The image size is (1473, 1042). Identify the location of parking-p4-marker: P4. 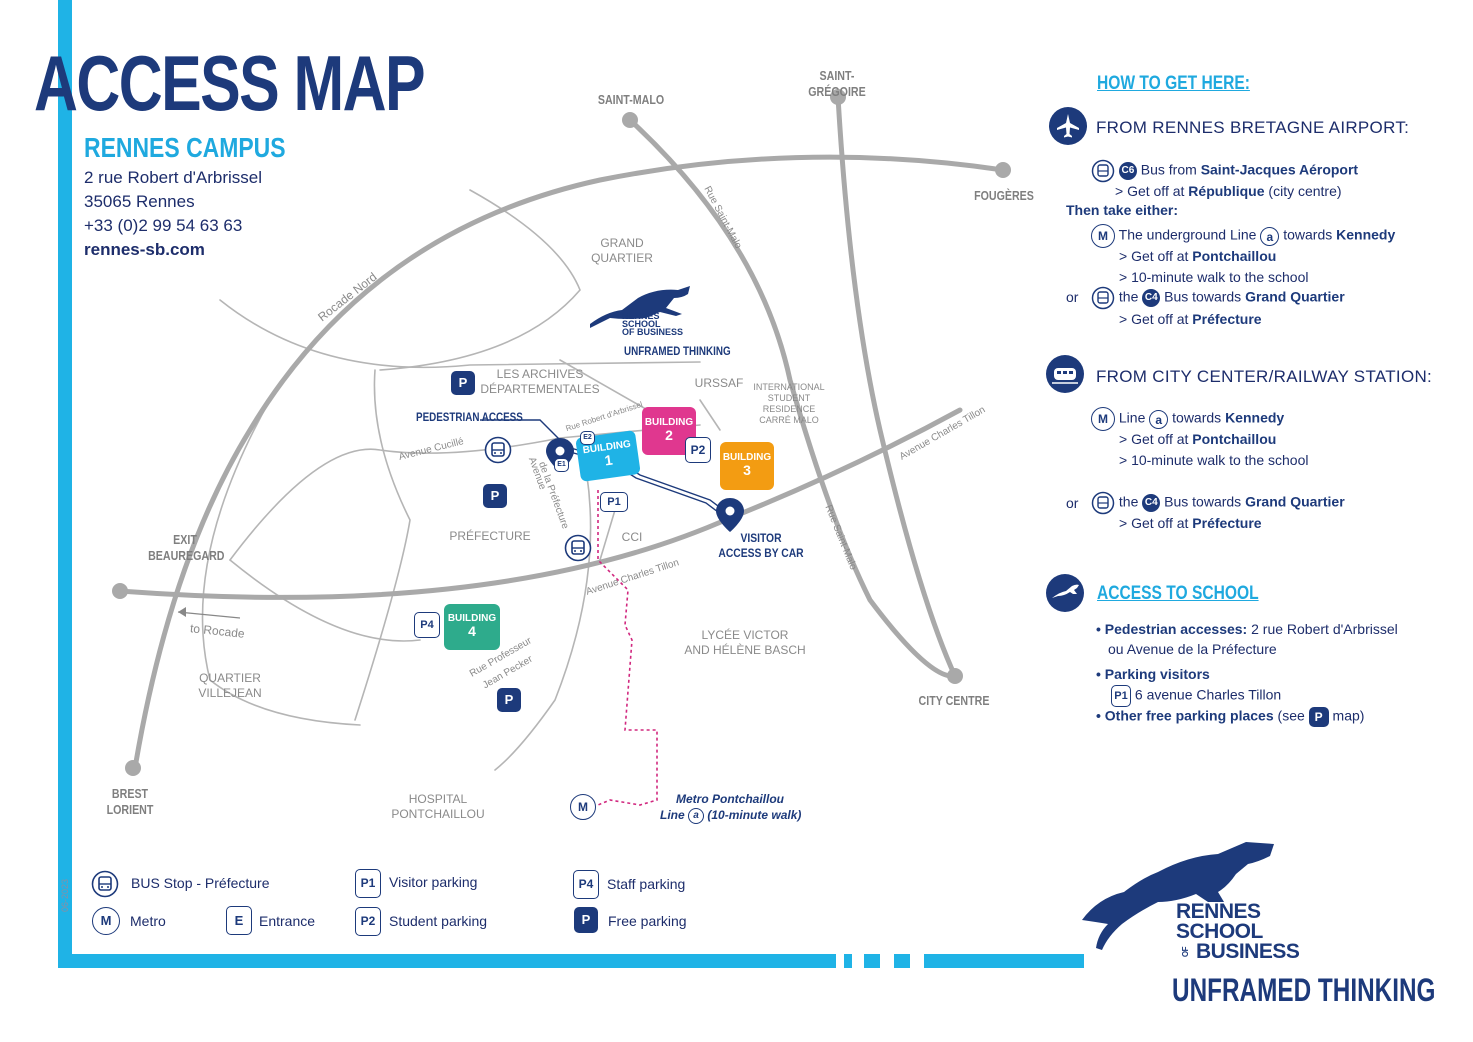
(427, 625).